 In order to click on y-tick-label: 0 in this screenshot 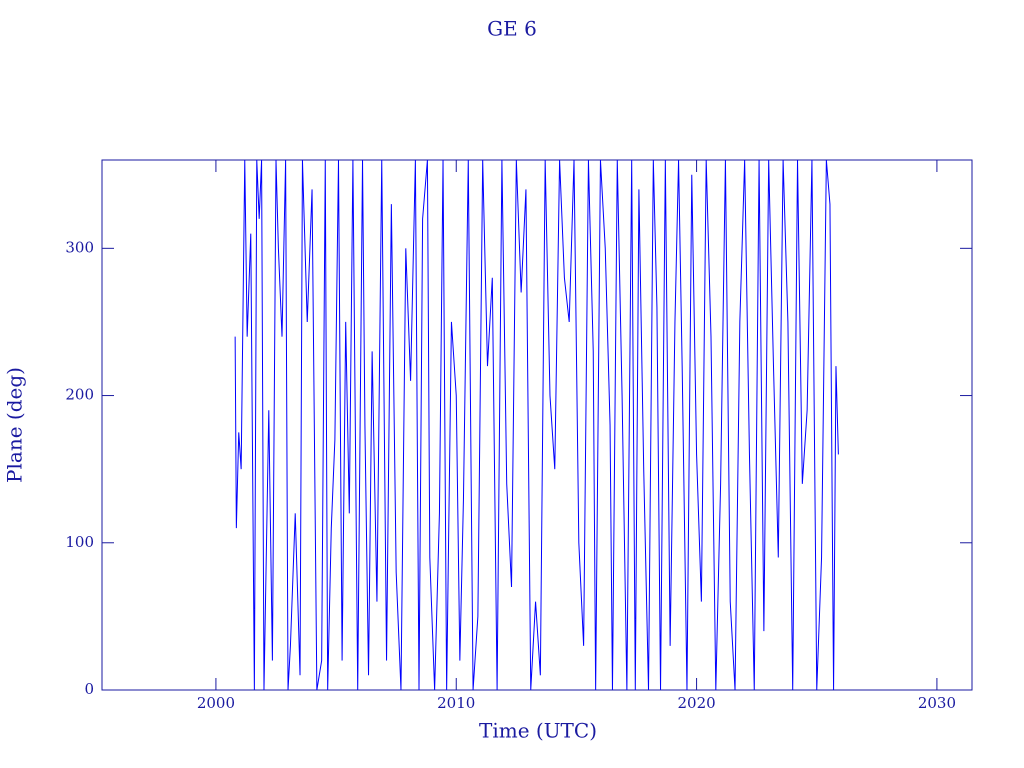, I will do `click(89, 689)`.